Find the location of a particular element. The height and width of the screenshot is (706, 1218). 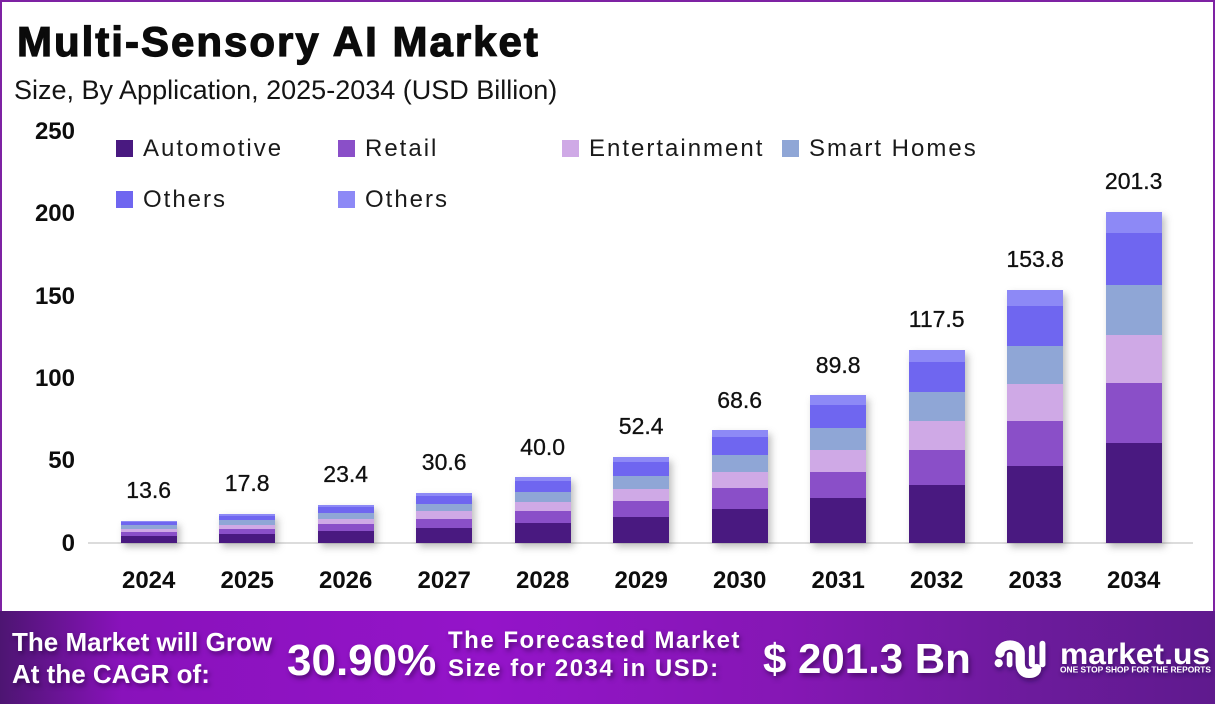

svg-text: market.us is located at coordinates (1135, 654).